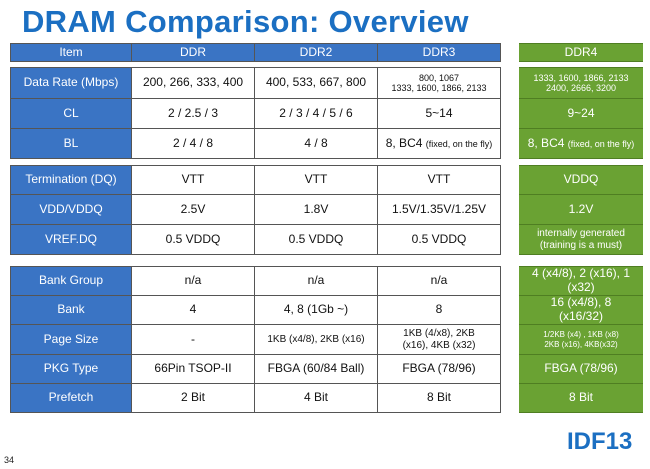 Image resolution: width=650 pixels, height=469 pixels. Describe the element at coordinates (316, 52) in the screenshot. I see `header-ddr2: DDR2` at that location.